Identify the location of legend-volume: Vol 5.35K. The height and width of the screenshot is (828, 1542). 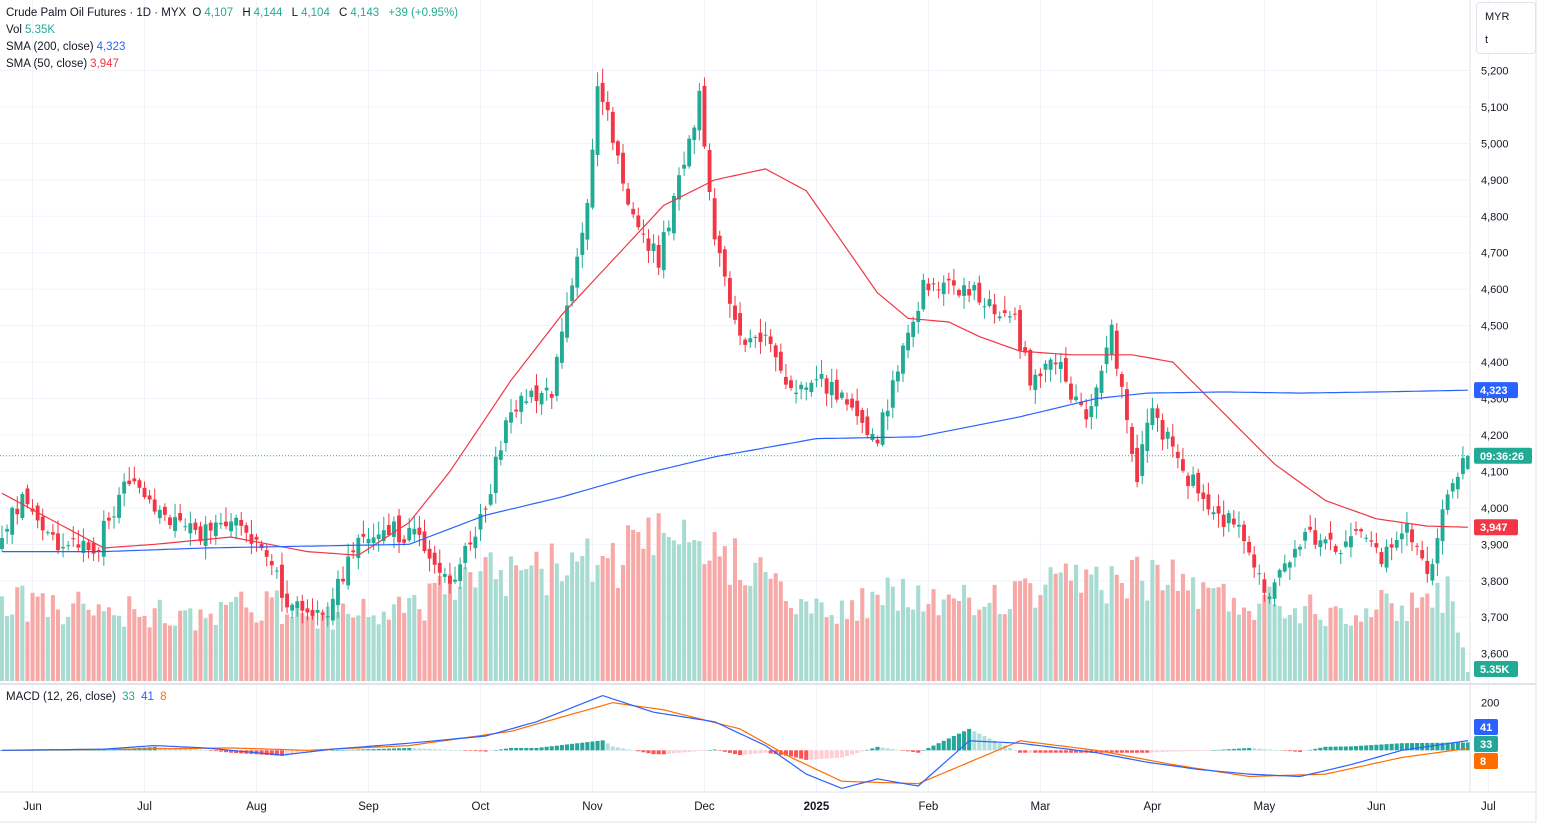
(31, 30).